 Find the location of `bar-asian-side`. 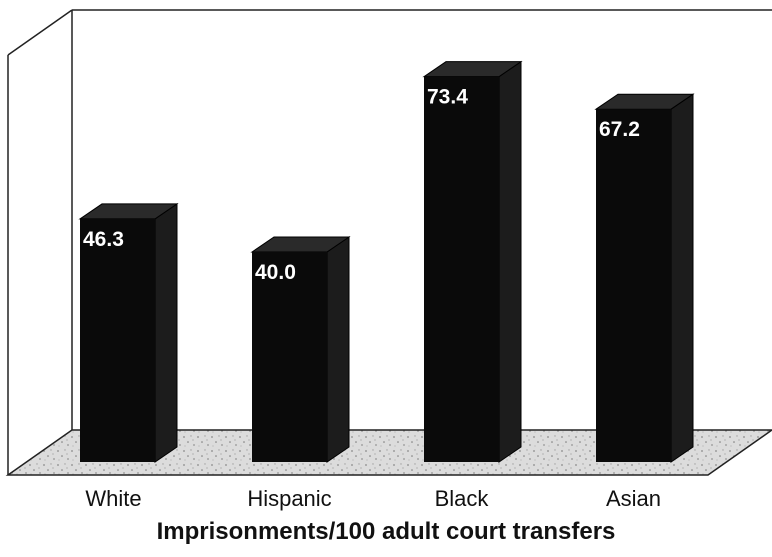

bar-asian-side is located at coordinates (682, 278).